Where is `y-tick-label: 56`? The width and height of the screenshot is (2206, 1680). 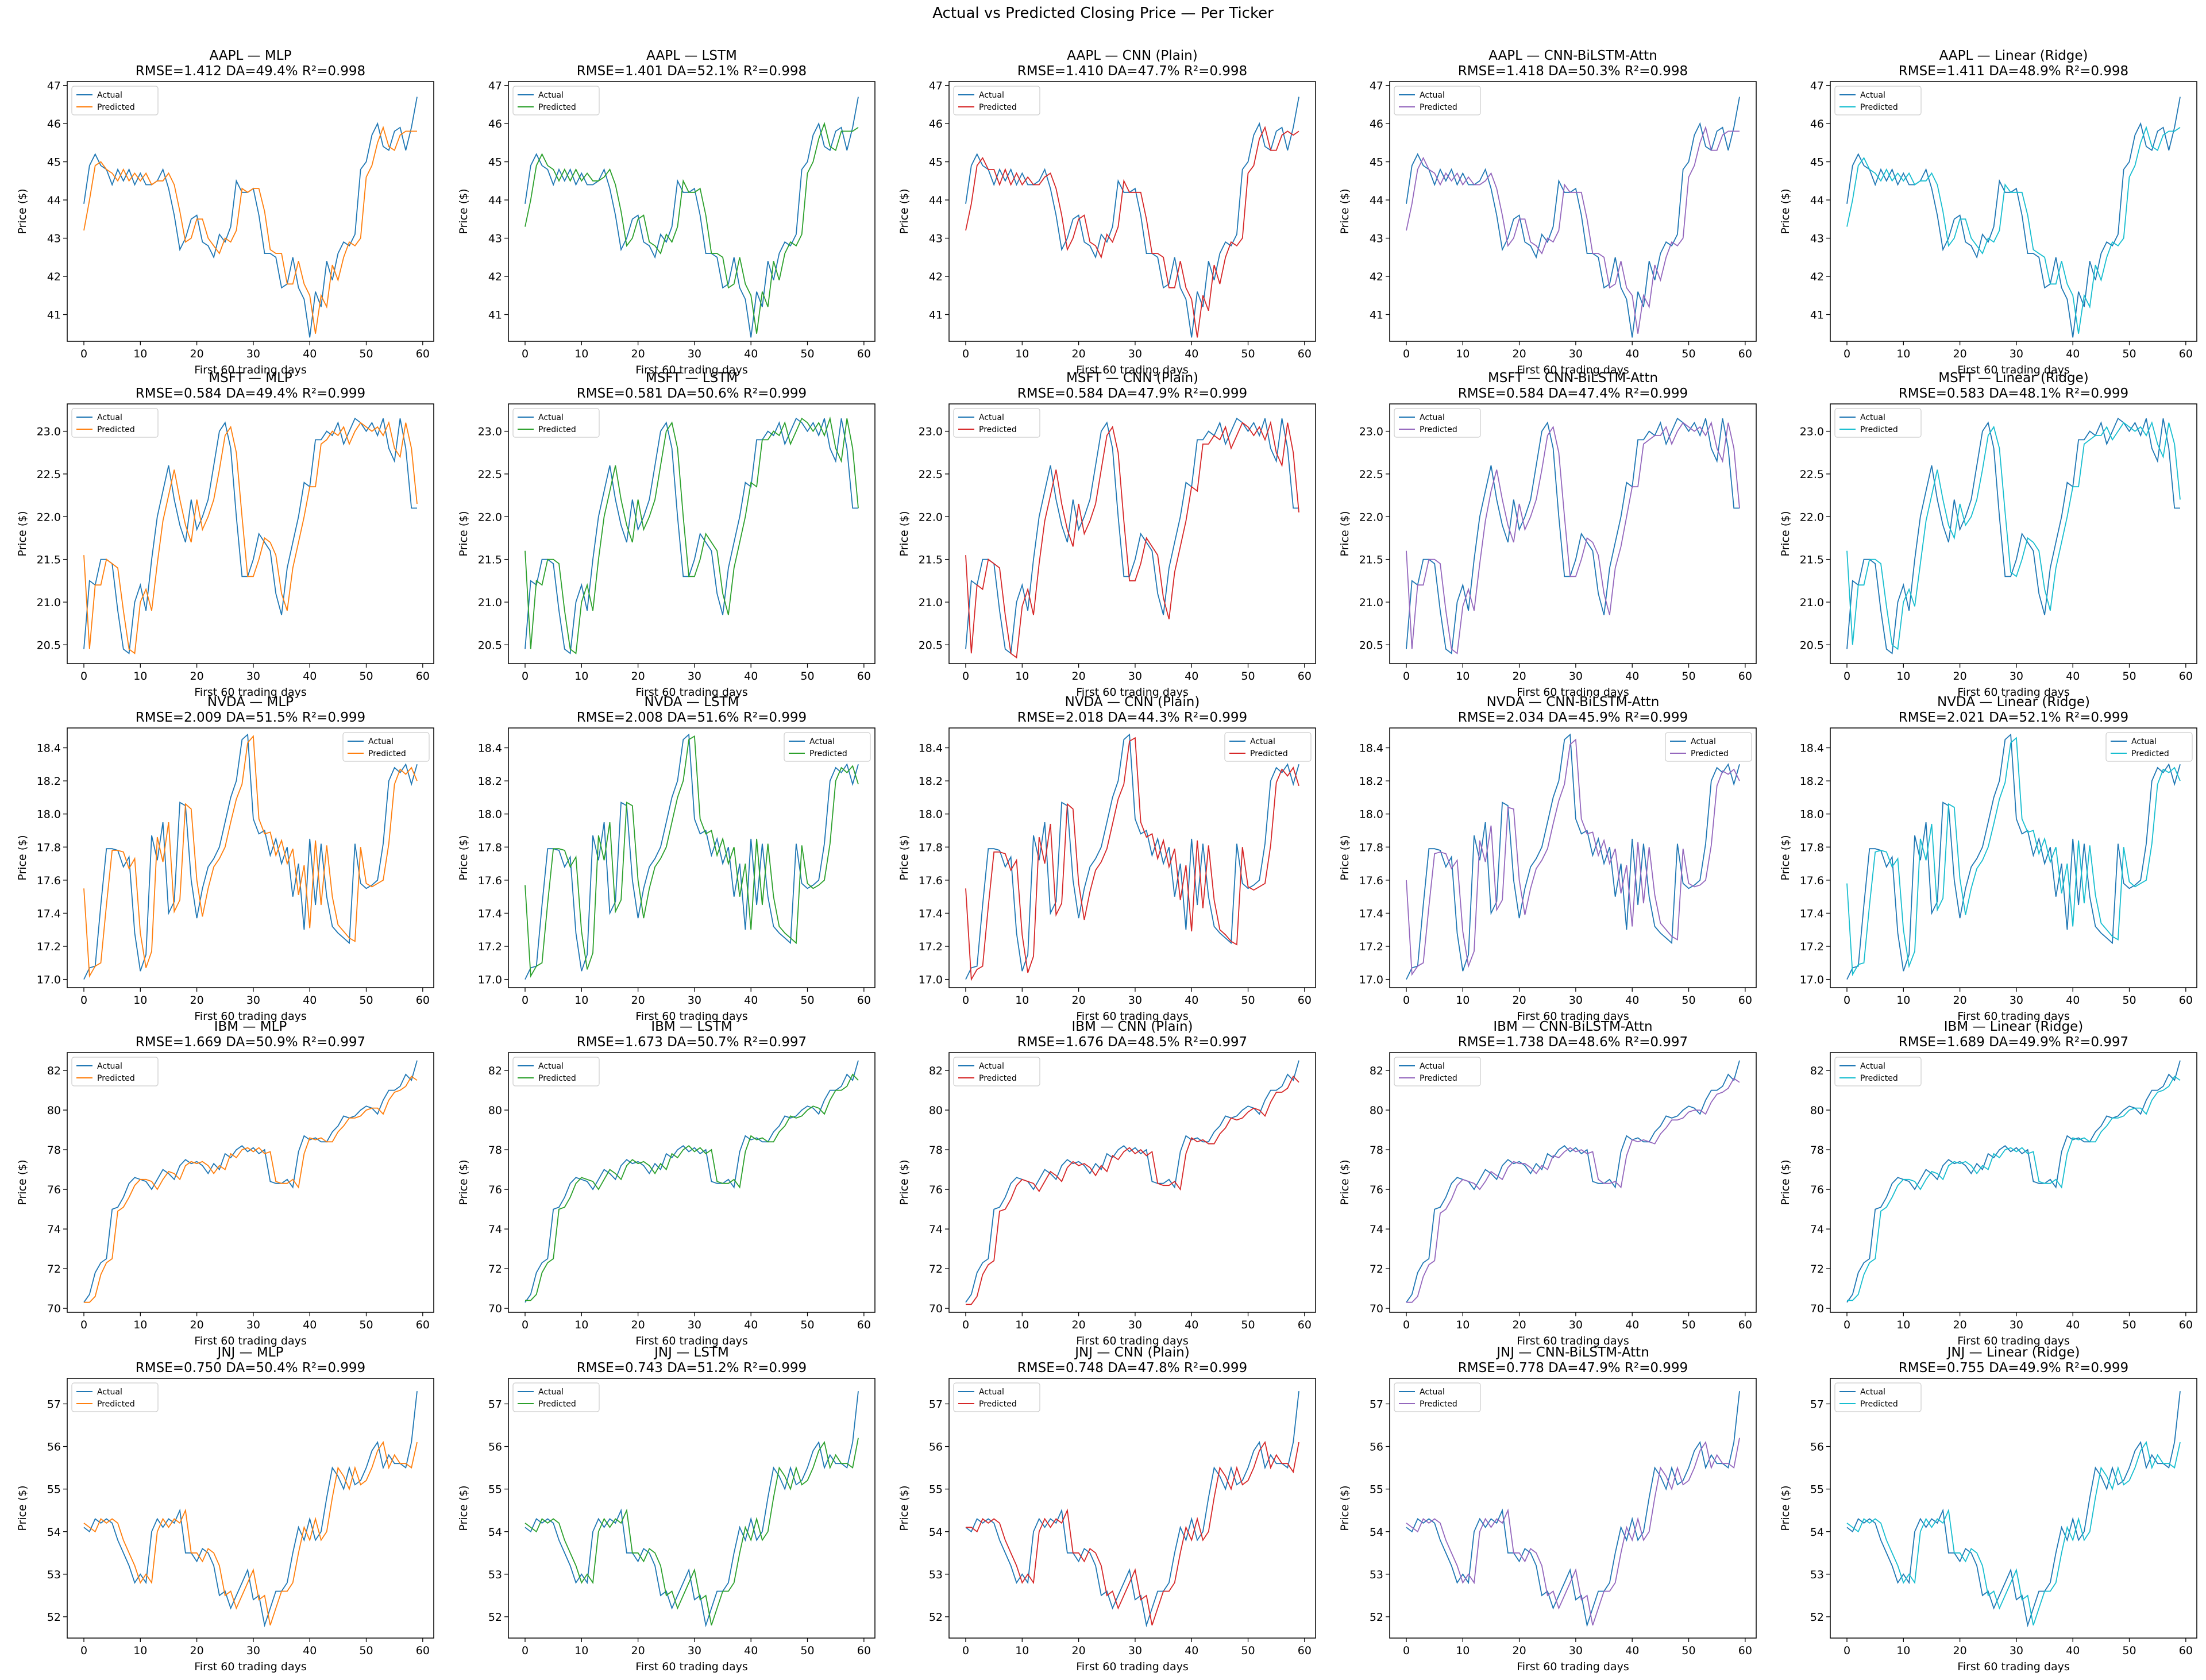
y-tick-label: 56 is located at coordinates (936, 1448).